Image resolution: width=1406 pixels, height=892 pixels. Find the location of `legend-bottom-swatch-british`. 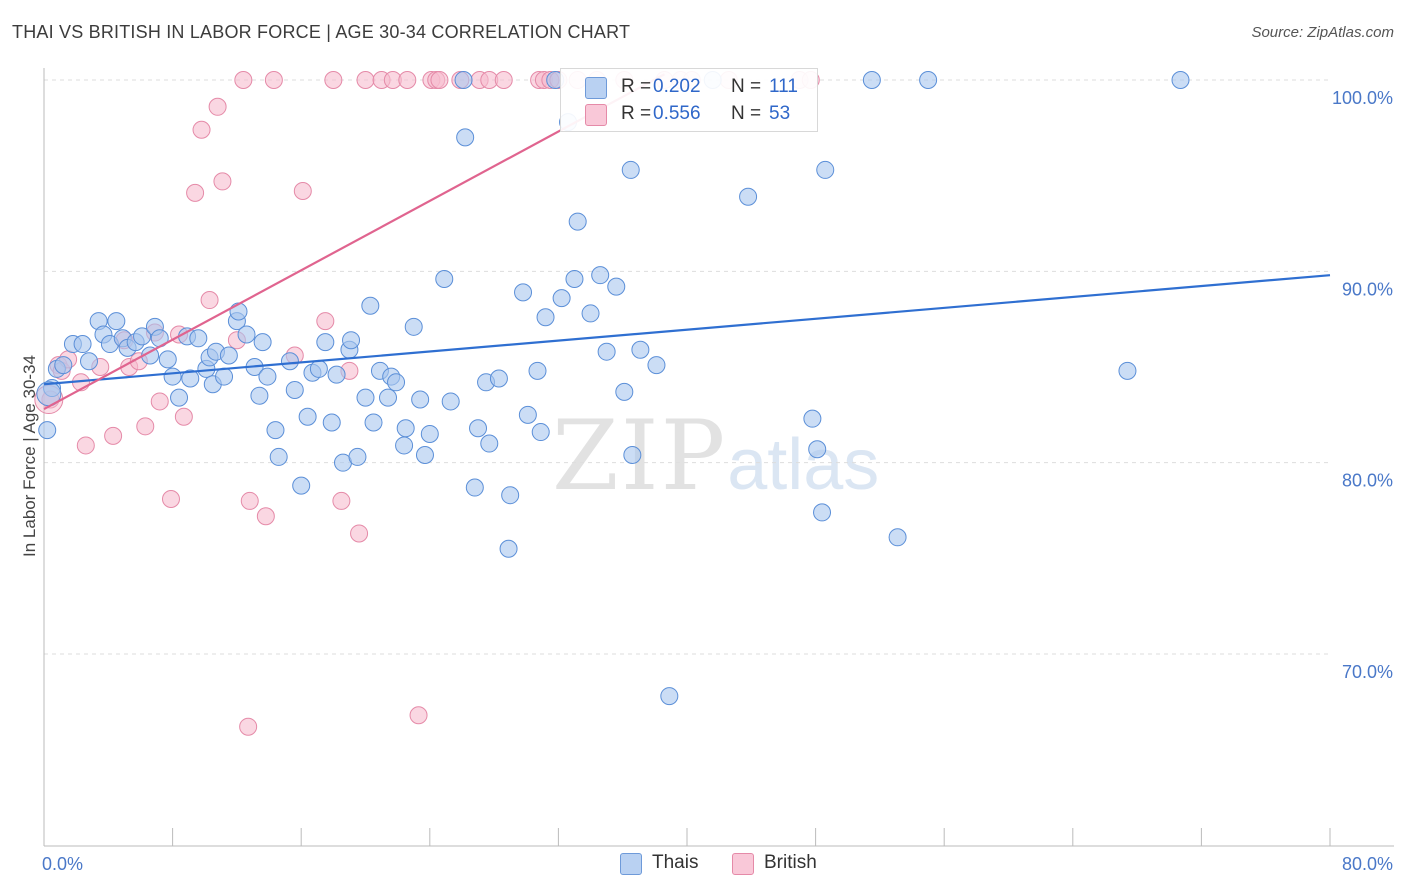

legend-bottom-swatch-british is located at coordinates (743, 864).